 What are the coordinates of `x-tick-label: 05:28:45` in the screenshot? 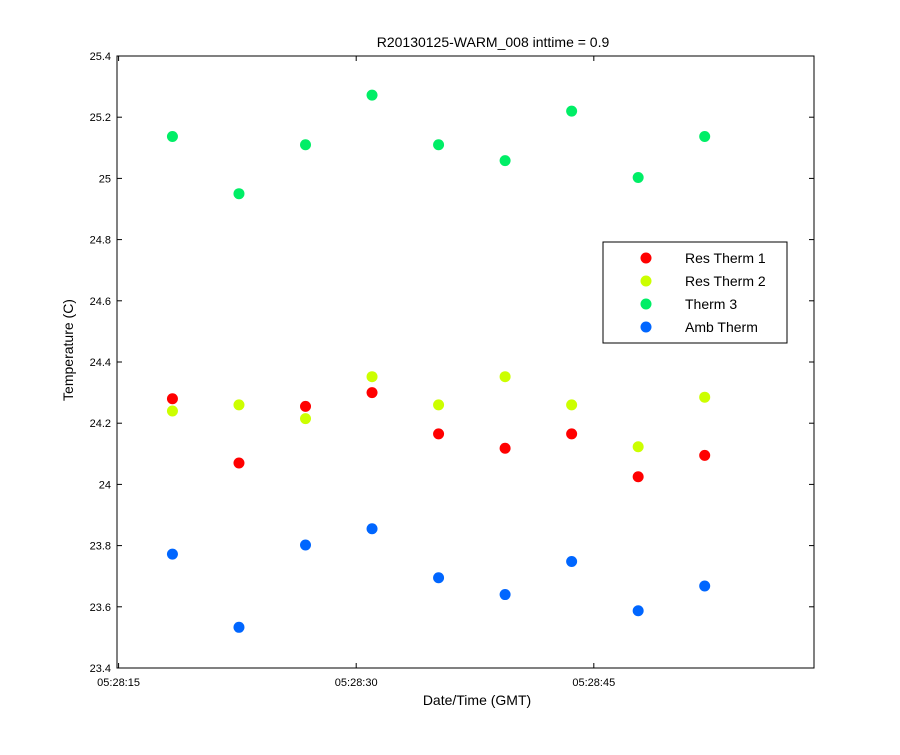 It's located at (593, 683).